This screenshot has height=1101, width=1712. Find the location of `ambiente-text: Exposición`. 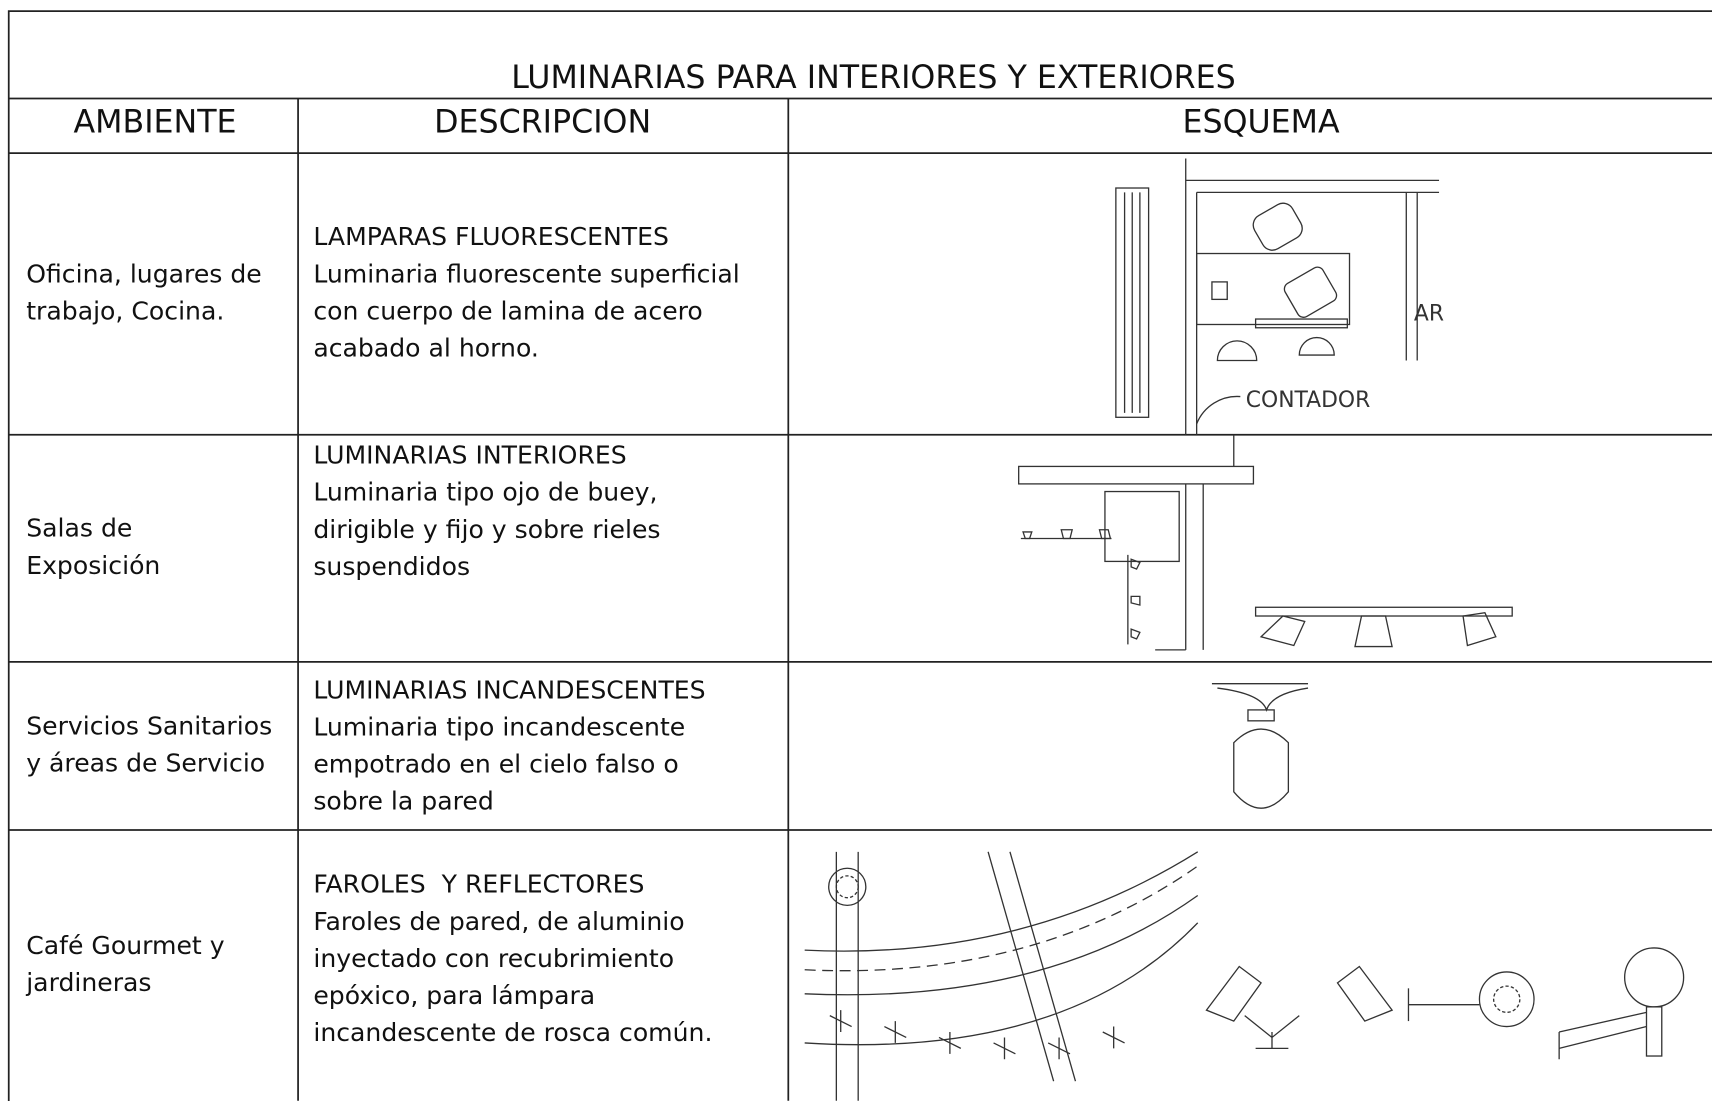

ambiente-text: Exposición is located at coordinates (93, 565).